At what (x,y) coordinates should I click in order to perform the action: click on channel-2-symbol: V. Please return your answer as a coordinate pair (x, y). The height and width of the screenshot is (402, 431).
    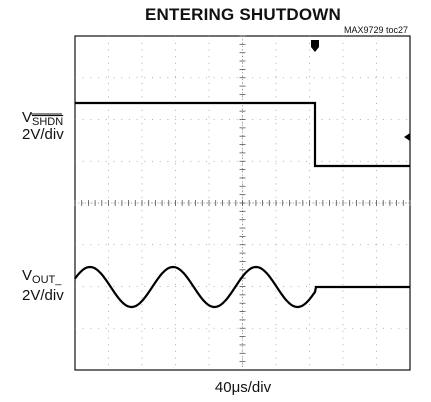
    Looking at the image, I should click on (27, 275).